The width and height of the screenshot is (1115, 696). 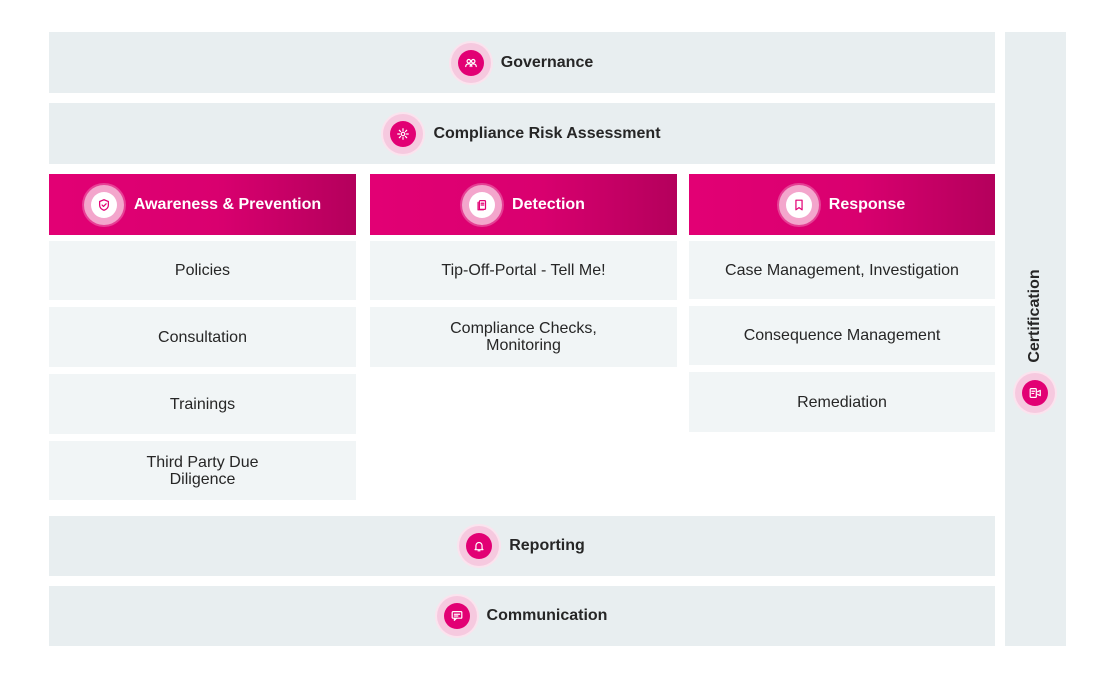 I want to click on response-header: Response, so click(x=842, y=204).